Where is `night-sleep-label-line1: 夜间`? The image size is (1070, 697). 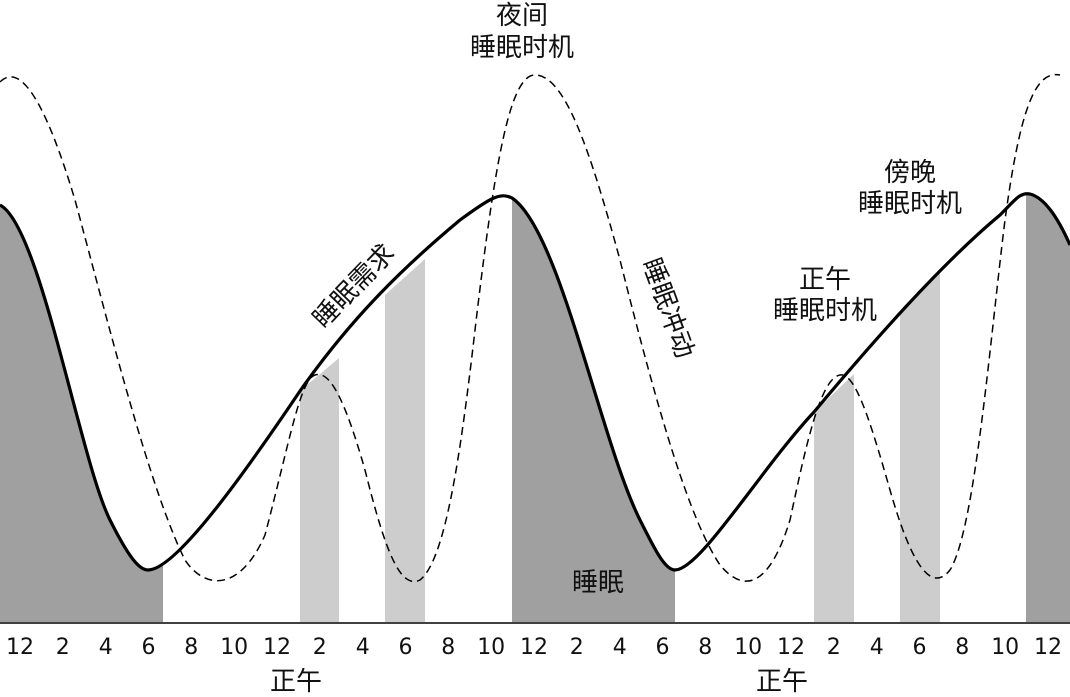 night-sleep-label-line1: 夜间 is located at coordinates (522, 16).